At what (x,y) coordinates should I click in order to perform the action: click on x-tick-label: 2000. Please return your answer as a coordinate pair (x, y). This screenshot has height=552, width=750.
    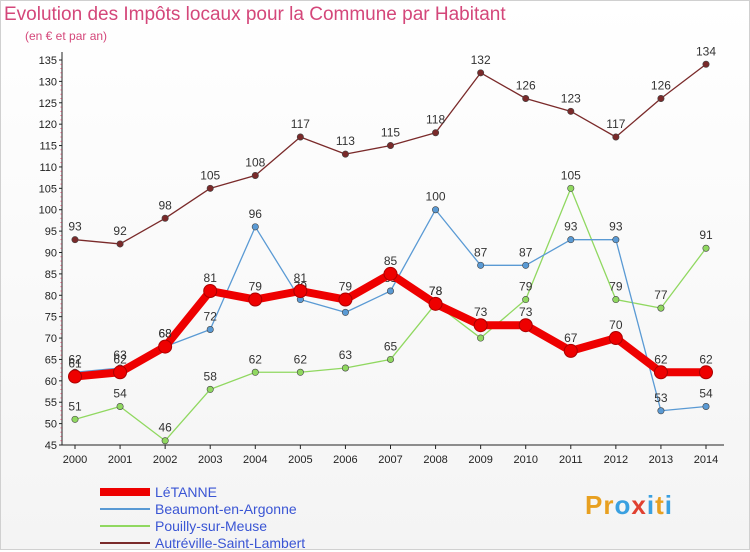
    Looking at the image, I should click on (75, 460).